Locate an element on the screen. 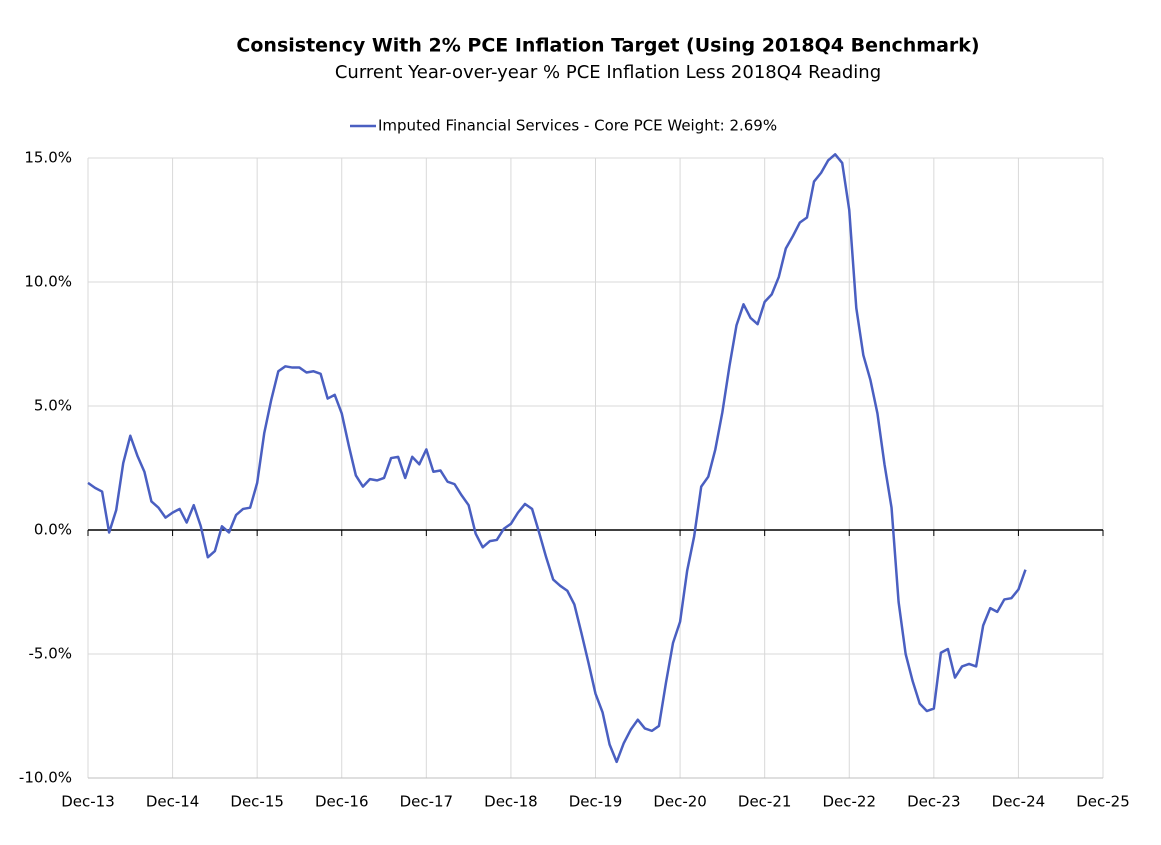  x-tick-label: Dec-18 is located at coordinates (511, 802).